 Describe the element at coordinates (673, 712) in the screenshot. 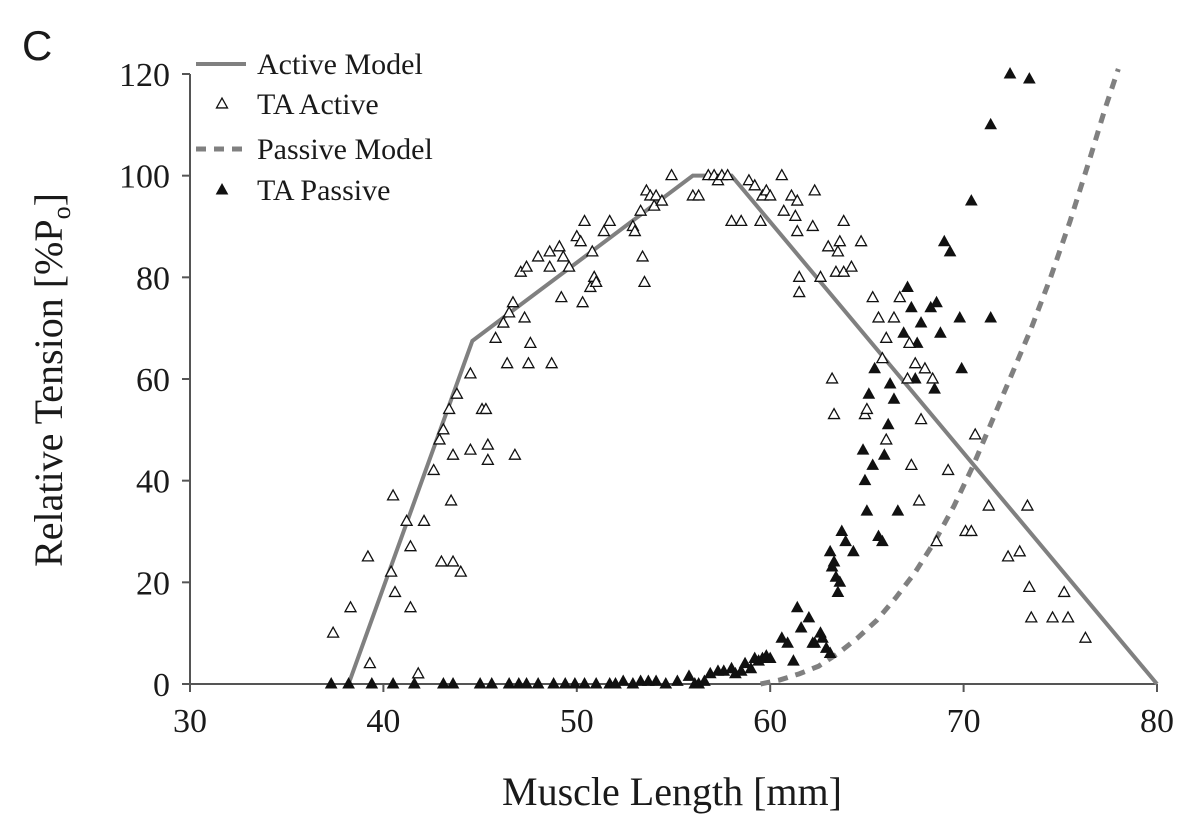

I see `x-ticks: 30 40 50 60 70 80` at that location.